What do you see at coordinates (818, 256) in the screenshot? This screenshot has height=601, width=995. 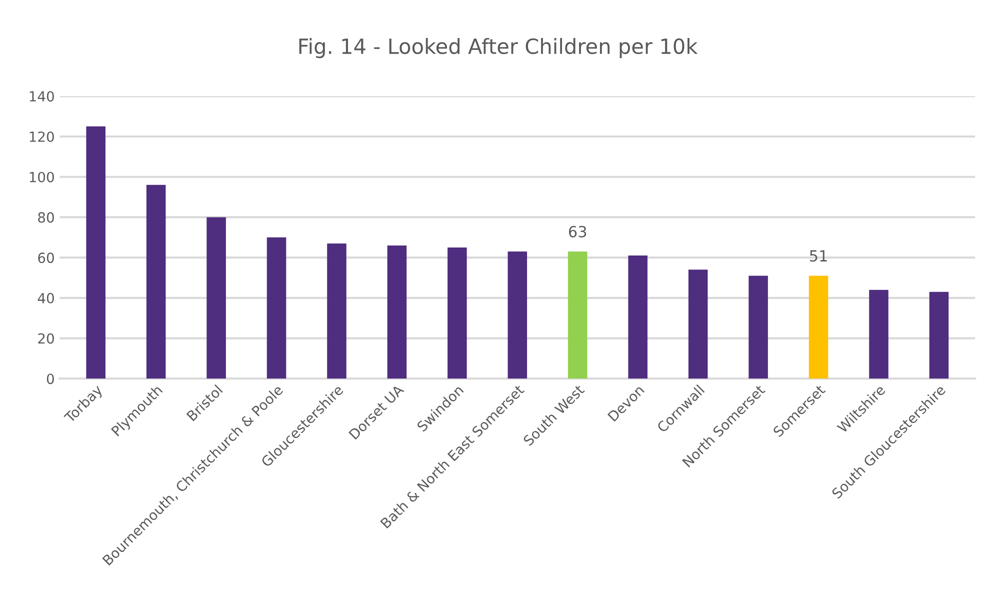 I see `data-label: 51` at bounding box center [818, 256].